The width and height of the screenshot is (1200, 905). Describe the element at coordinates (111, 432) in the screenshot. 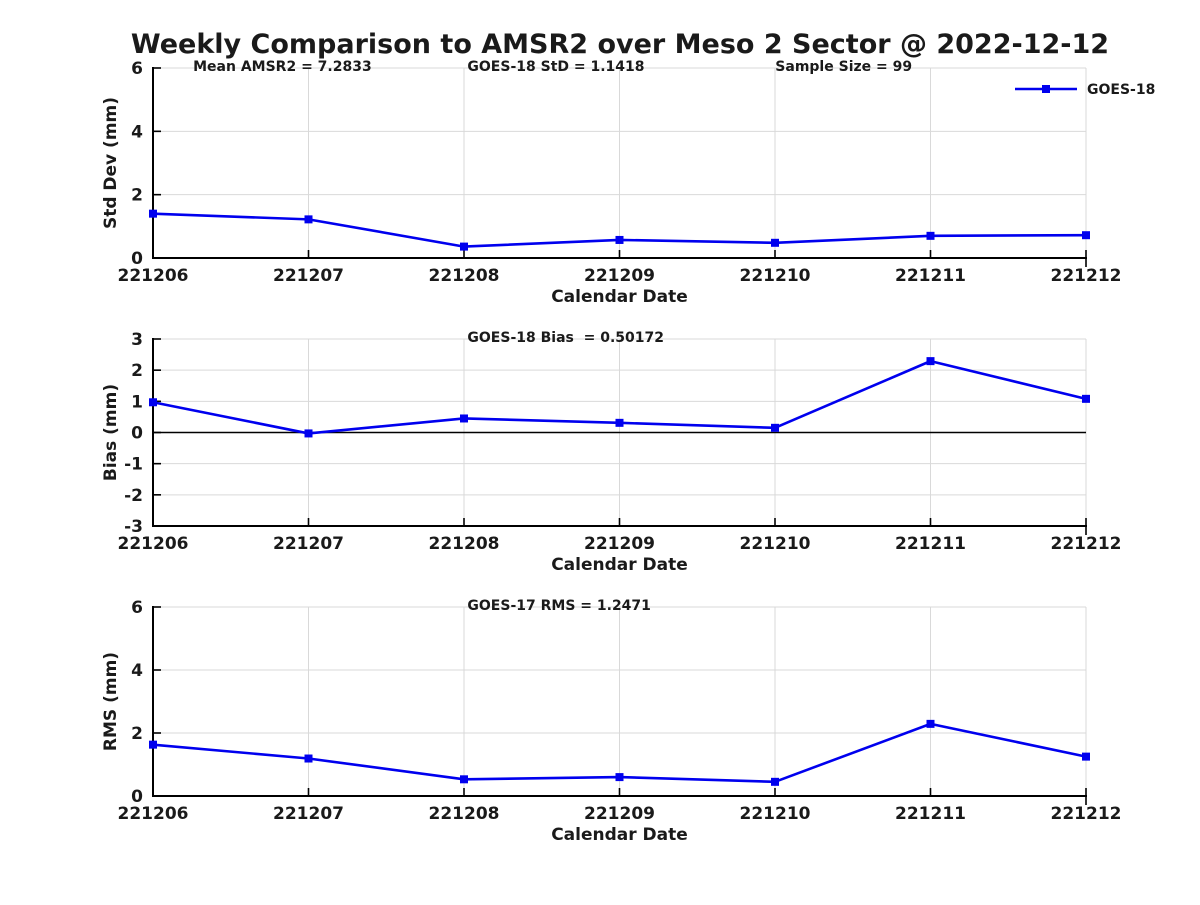

I see `y-axis-label: Bias (mm)` at that location.